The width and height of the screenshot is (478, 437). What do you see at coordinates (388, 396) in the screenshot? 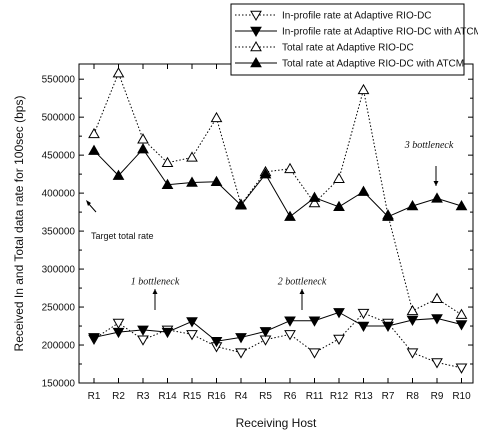
I see `x-tick-label: R7` at bounding box center [388, 396].